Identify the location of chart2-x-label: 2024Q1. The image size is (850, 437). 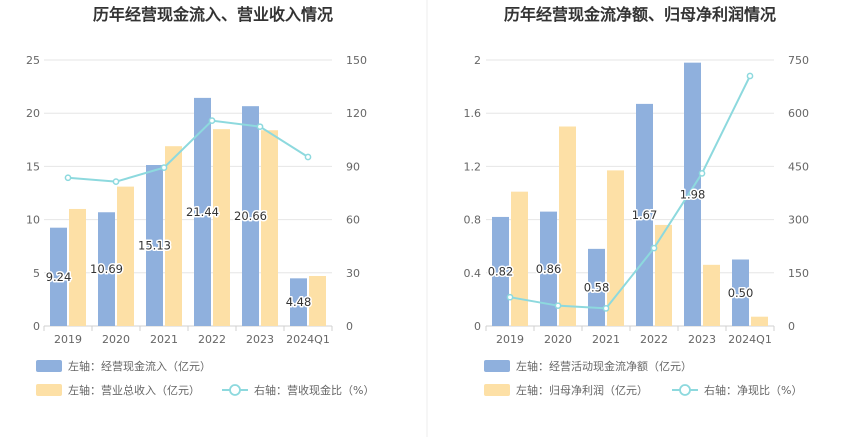
(750, 339).